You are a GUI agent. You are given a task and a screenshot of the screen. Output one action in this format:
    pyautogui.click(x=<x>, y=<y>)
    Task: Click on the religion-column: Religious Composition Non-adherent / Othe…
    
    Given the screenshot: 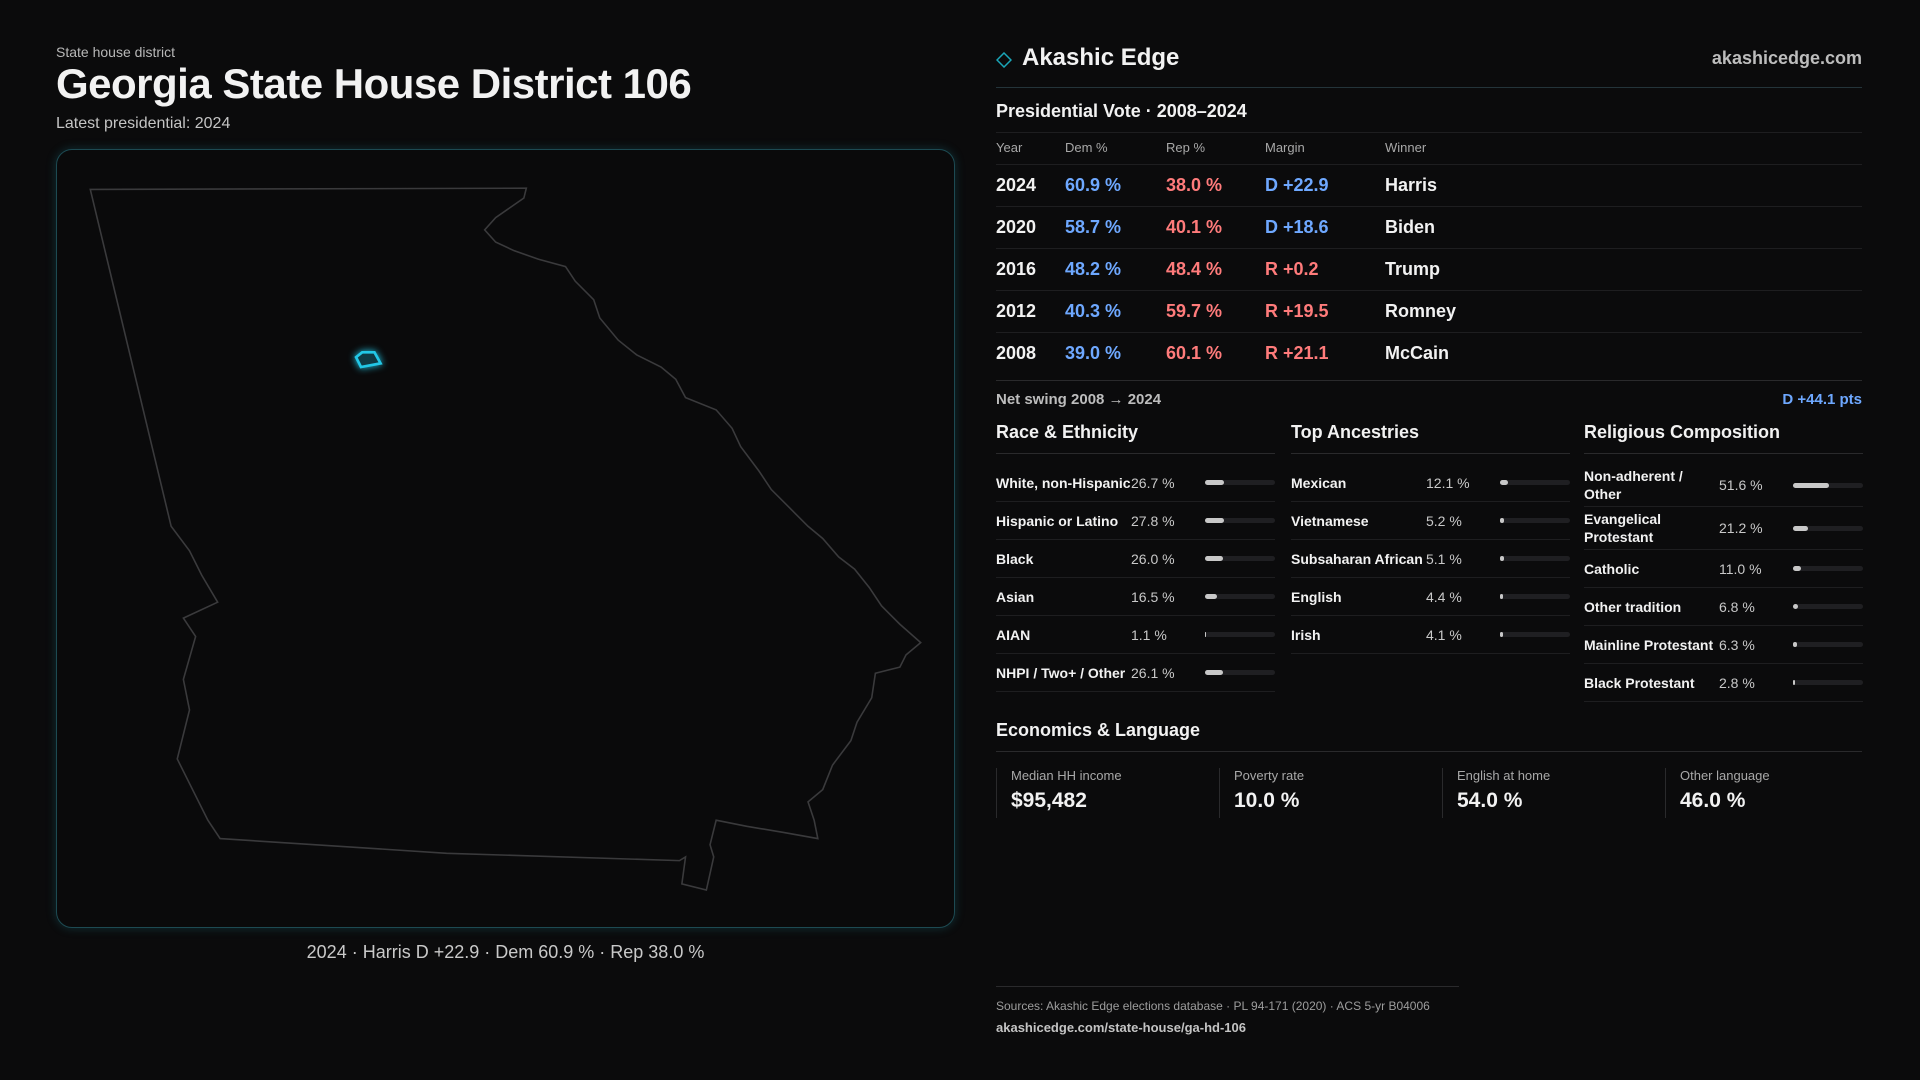 What is the action you would take?
    pyautogui.click(x=1723, y=562)
    